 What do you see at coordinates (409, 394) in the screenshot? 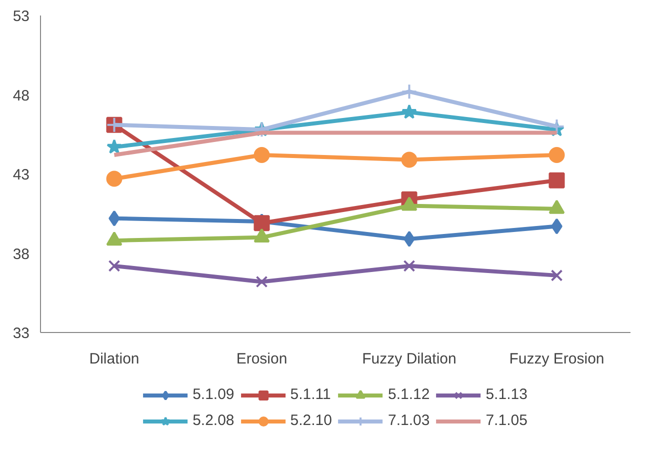
I see `legend-label: 5.1.12` at bounding box center [409, 394].